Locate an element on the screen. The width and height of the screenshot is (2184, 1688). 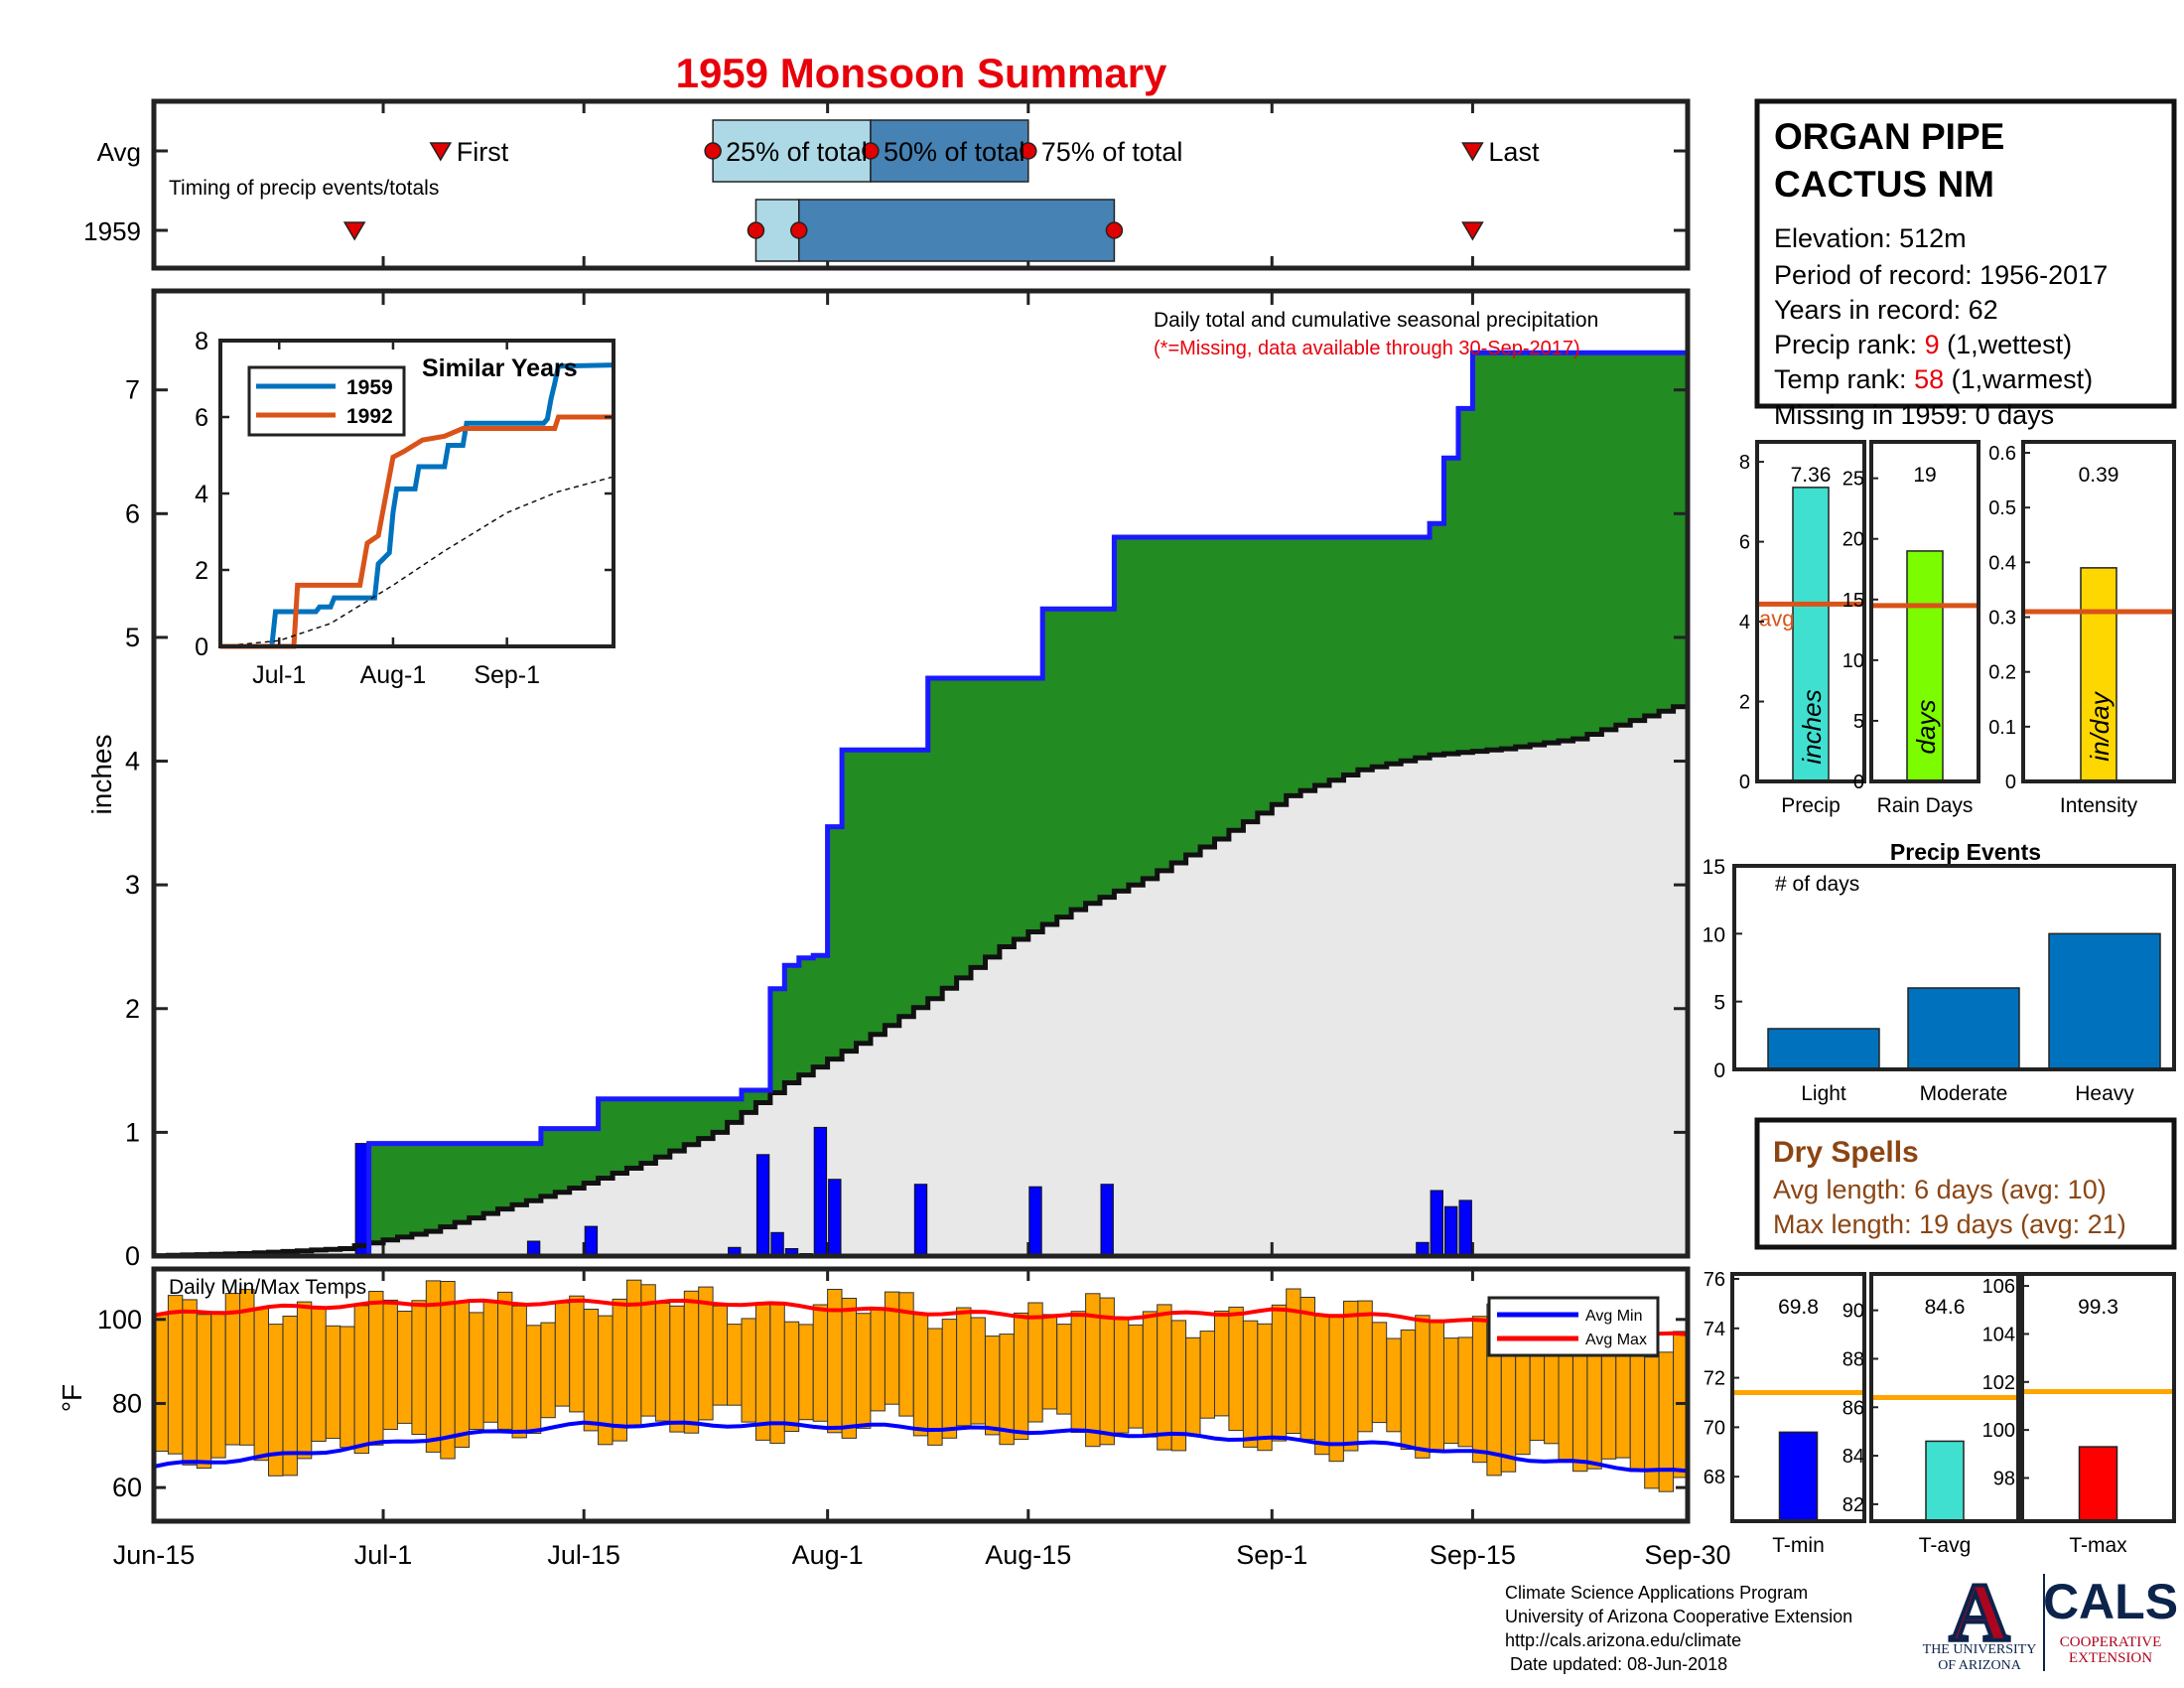
avg-max-temp-line is located at coordinates (921, 1317).